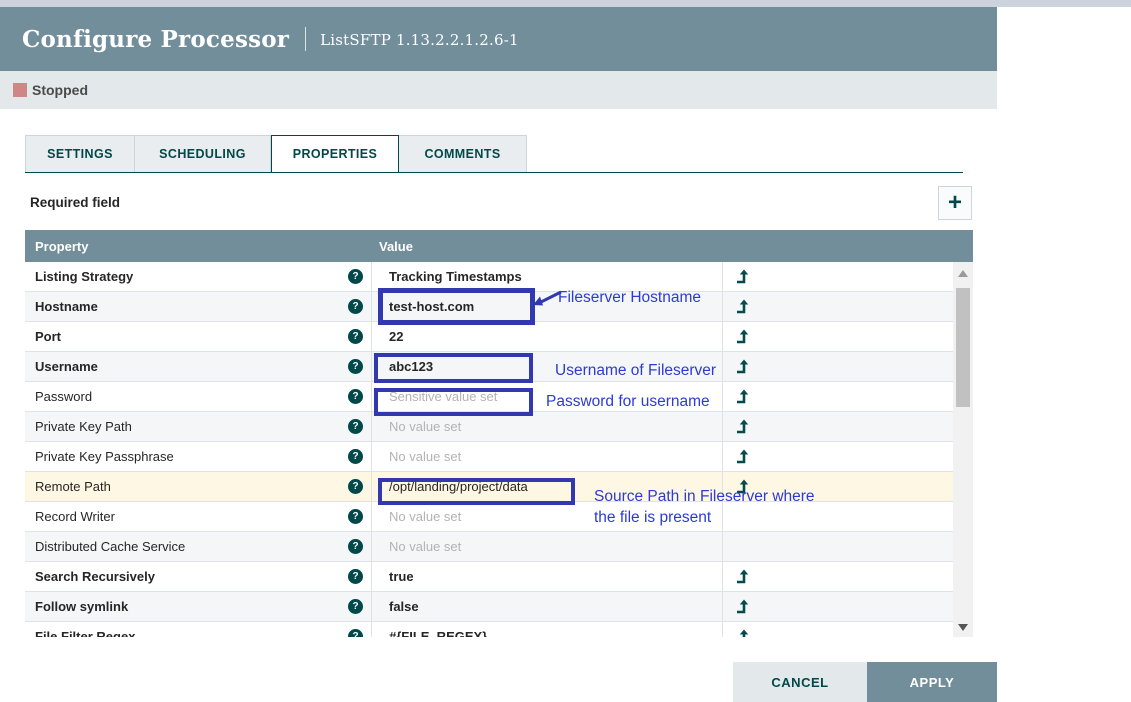  Describe the element at coordinates (20, 90) in the screenshot. I see `stopped-square-icon` at that location.